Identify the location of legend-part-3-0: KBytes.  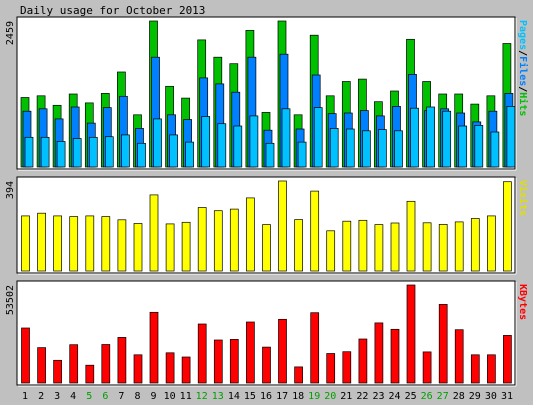
(522, 302).